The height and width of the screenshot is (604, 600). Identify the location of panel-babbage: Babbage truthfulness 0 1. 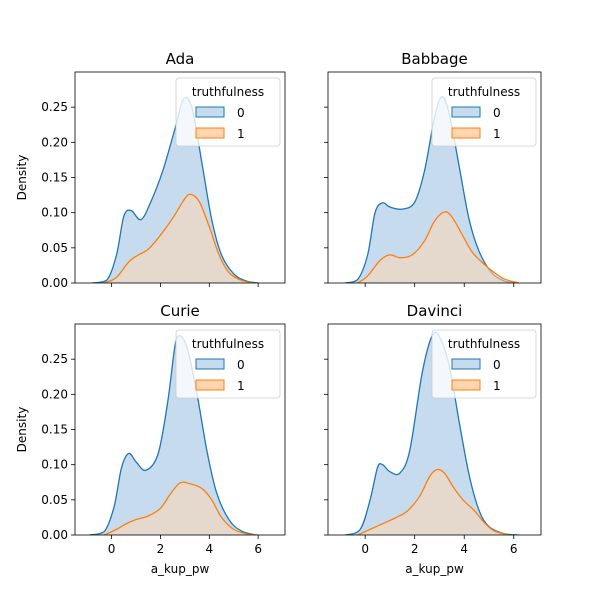
(433, 168).